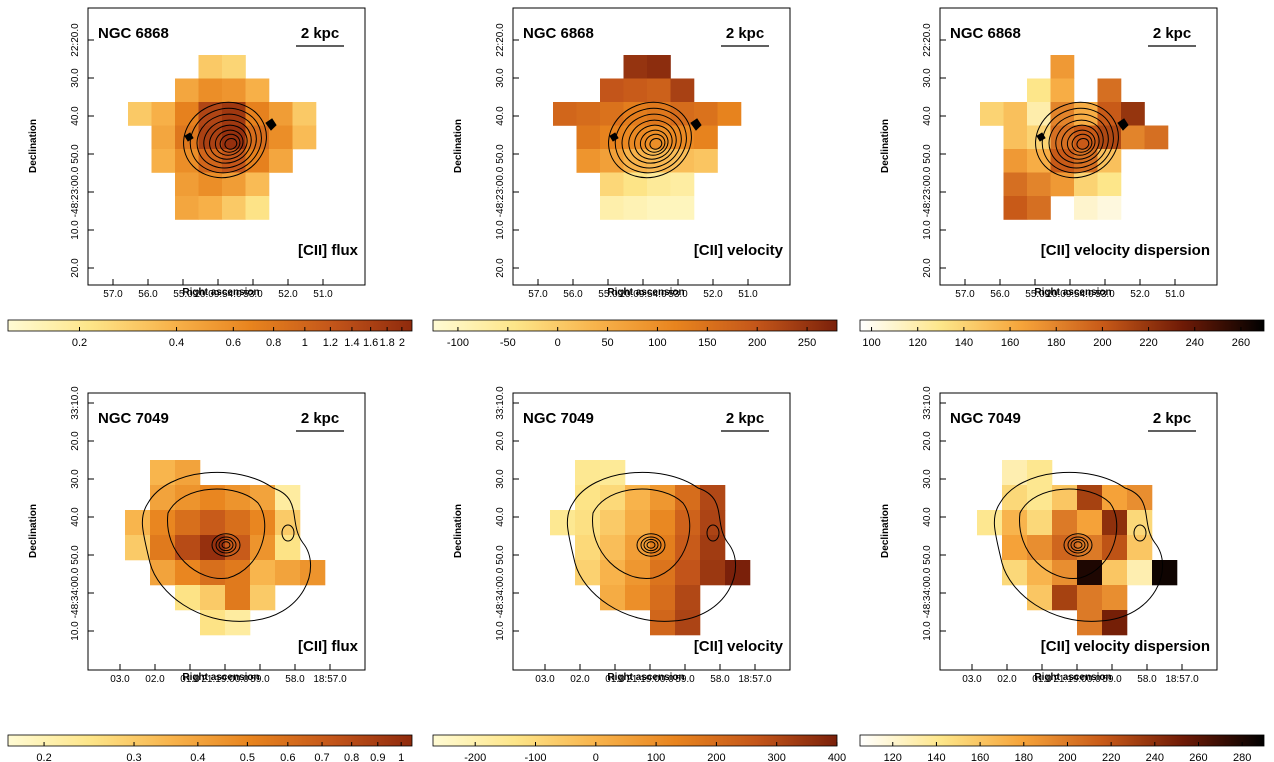 The height and width of the screenshot is (762, 1274). Describe the element at coordinates (225, 679) in the screenshot. I see `x-tick-label: 21:19:00.0` at that location.